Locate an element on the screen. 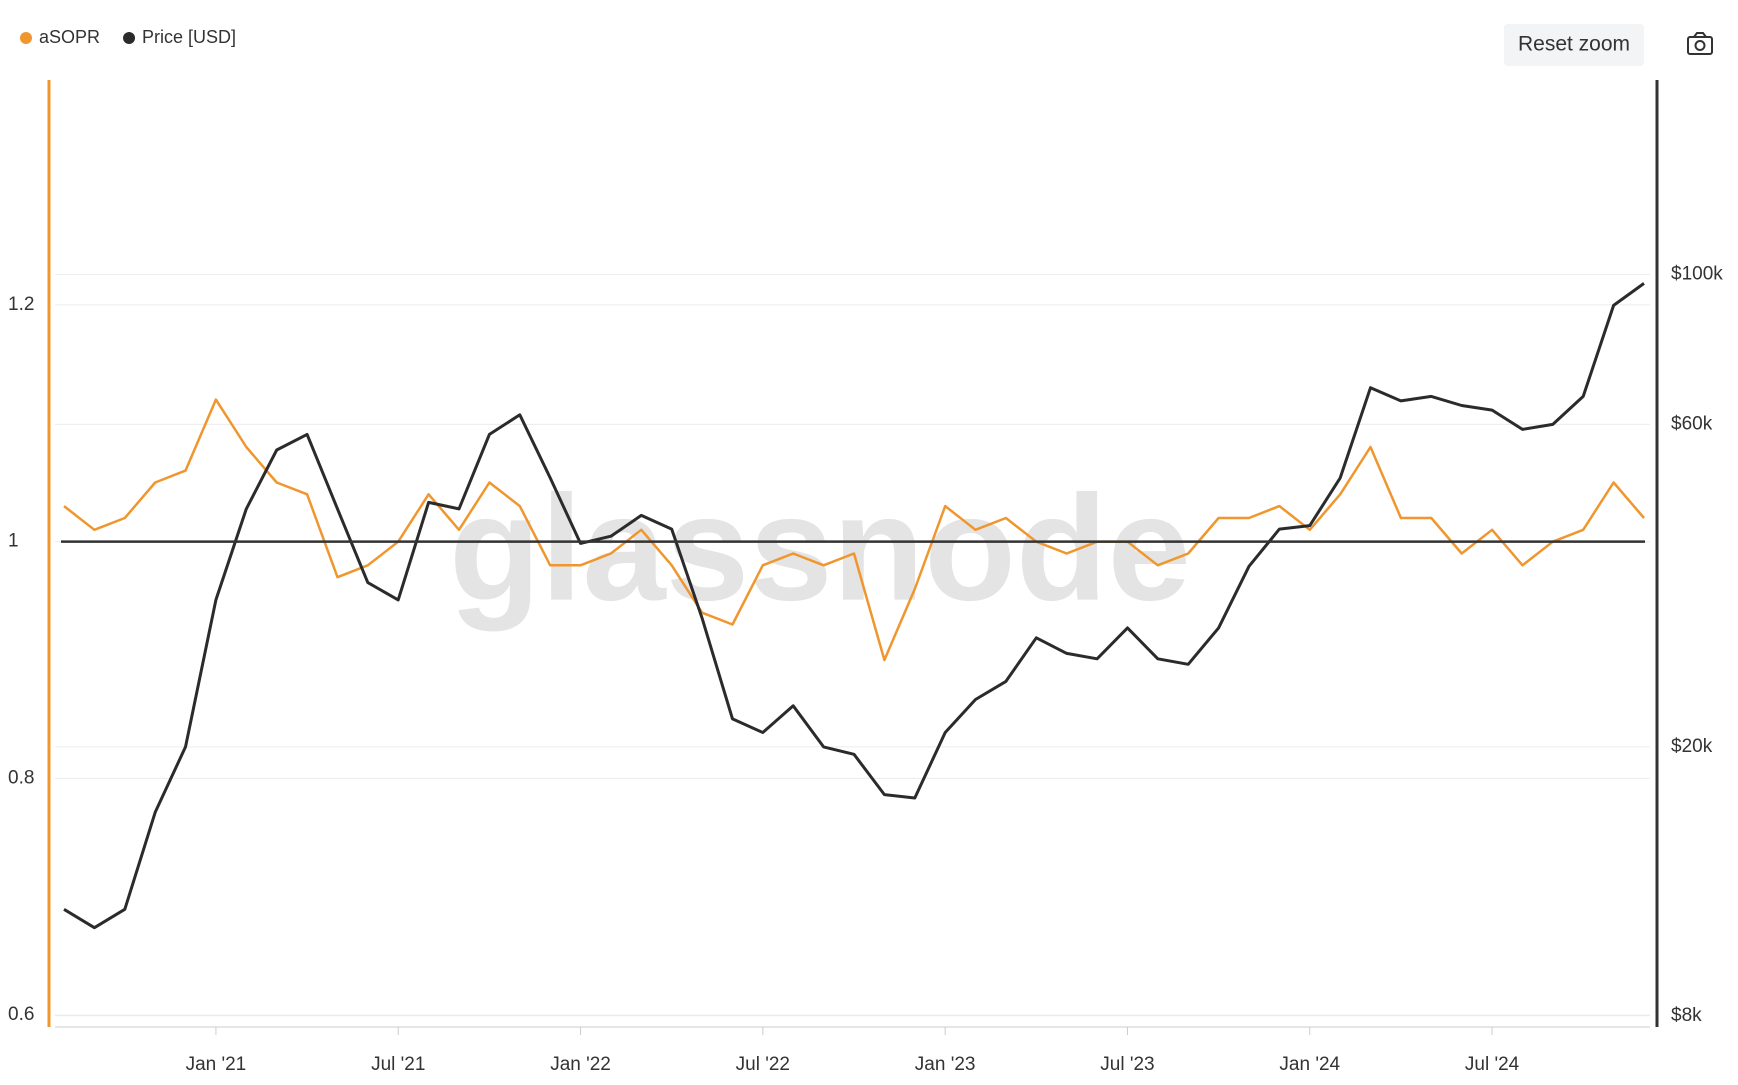 The width and height of the screenshot is (1738, 1085). camera-icon is located at coordinates (1700, 43).